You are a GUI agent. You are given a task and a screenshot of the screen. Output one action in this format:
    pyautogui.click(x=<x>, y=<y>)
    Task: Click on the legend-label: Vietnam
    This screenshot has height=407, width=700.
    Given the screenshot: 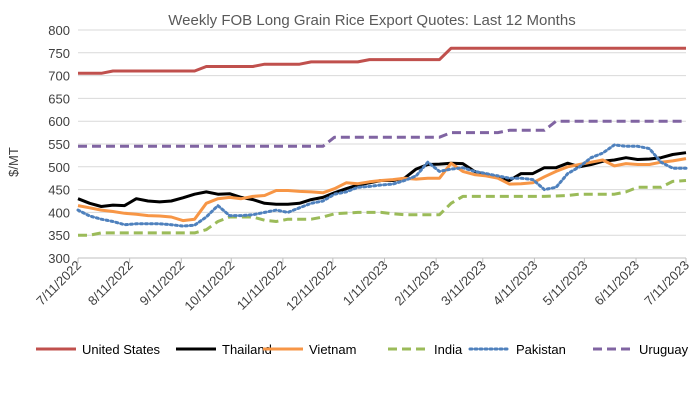 What is the action you would take?
    pyautogui.click(x=332, y=349)
    